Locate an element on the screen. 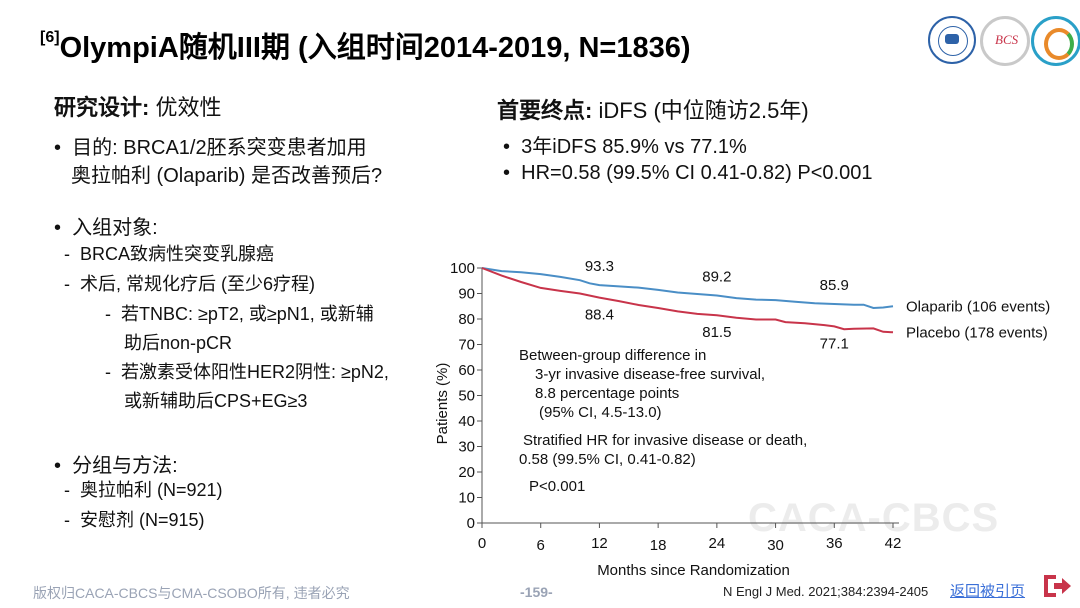 Image resolution: width=1080 pixels, height=608 pixels. point-label: 89.2 is located at coordinates (716, 277).